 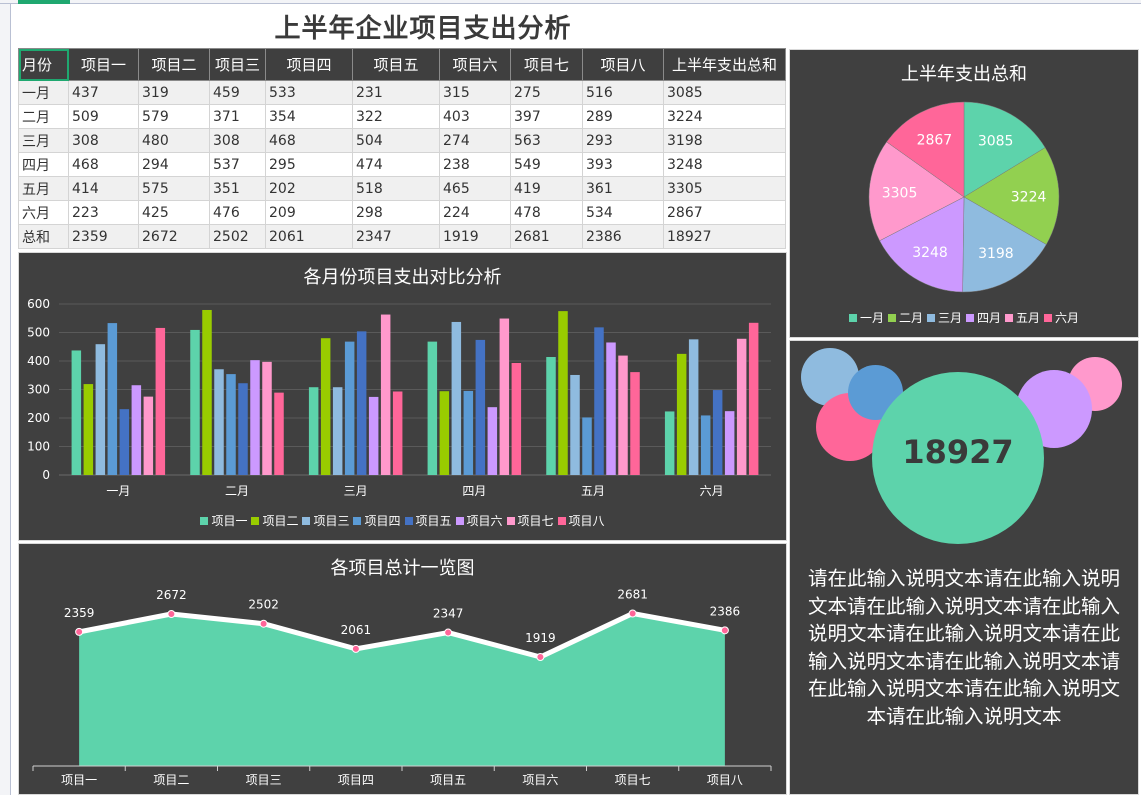 I want to click on row-label-cell: 六月, so click(x=43, y=212).